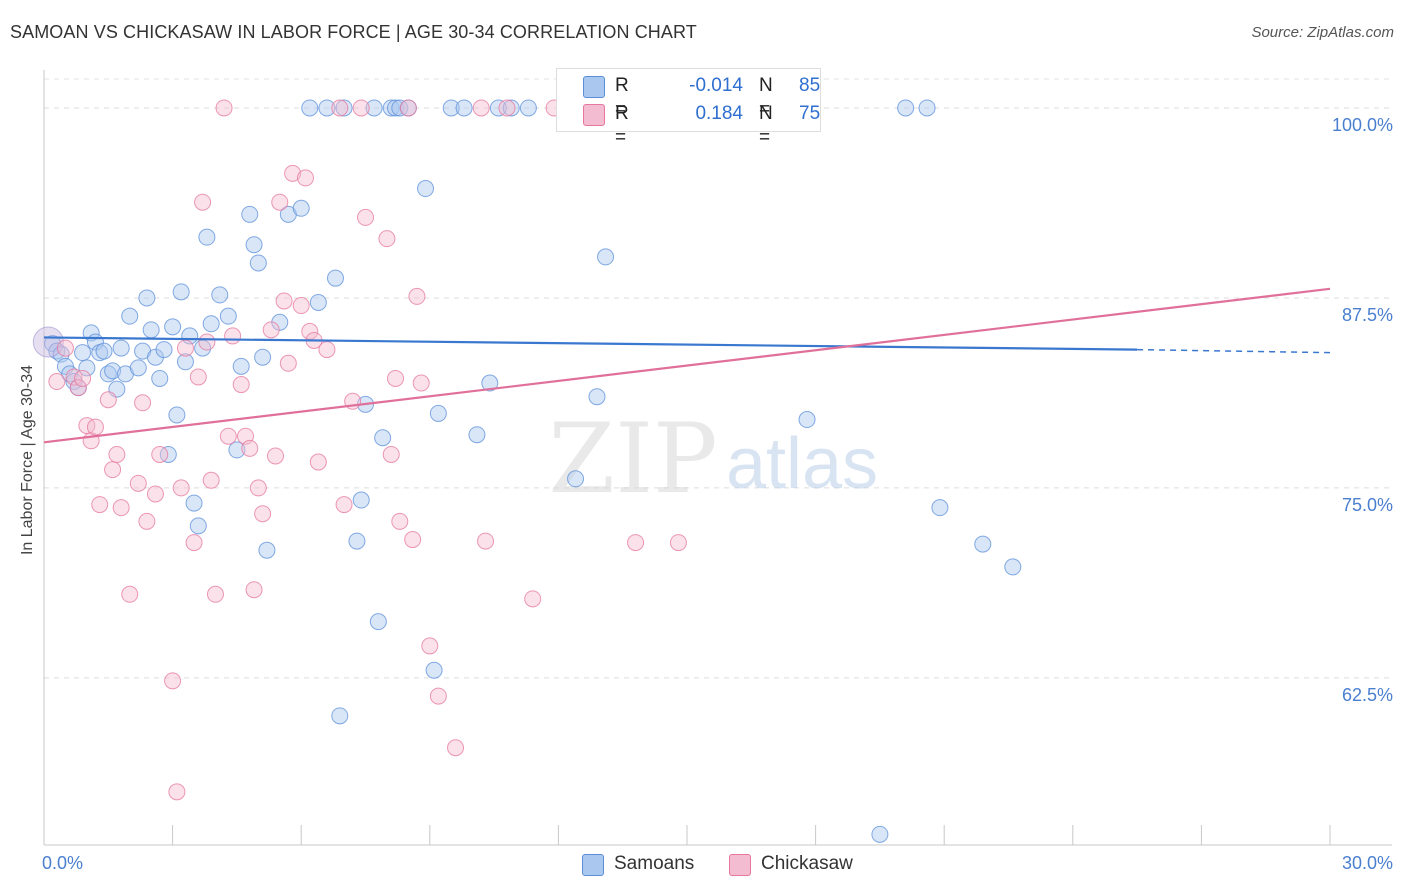 The height and width of the screenshot is (892, 1406). I want to click on samoans-swatch, so click(594, 87).